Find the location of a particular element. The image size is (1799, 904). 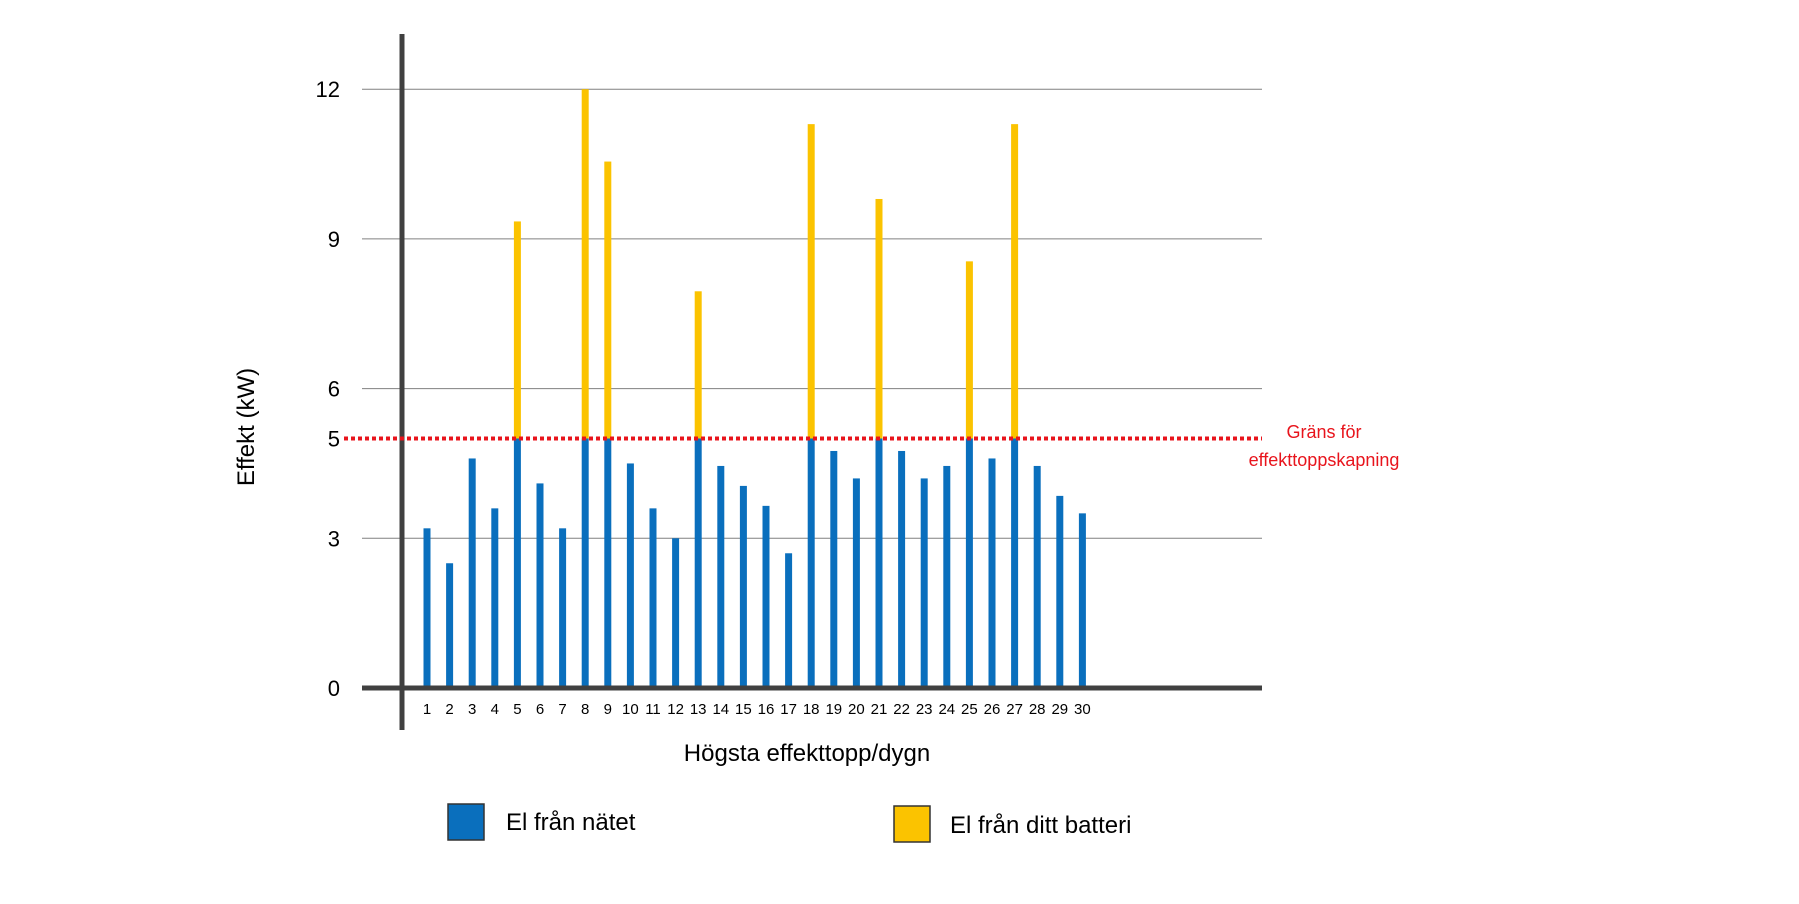

x-tick-29: 29 is located at coordinates (1059, 709).